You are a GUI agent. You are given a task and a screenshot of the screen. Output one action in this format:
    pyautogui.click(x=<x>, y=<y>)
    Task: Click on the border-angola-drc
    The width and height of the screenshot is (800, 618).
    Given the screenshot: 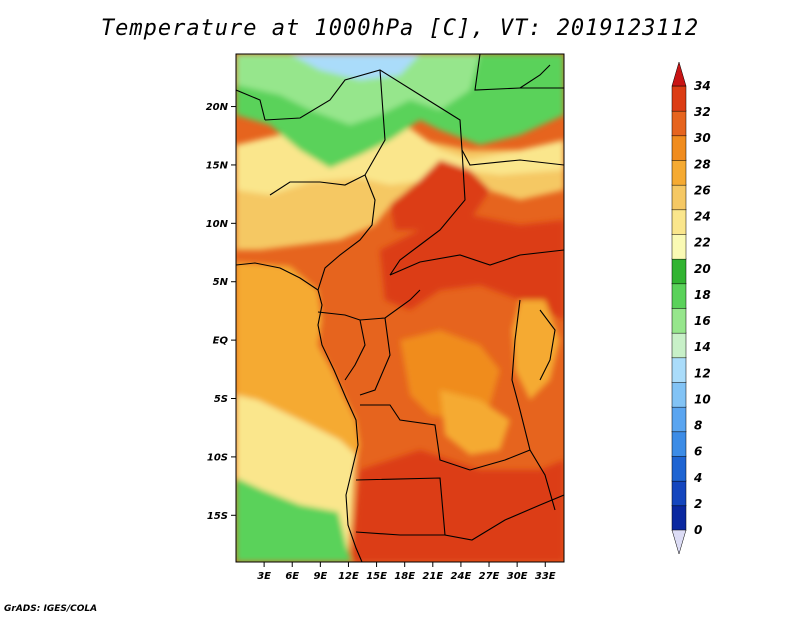 What is the action you would take?
    pyautogui.click(x=415, y=437)
    